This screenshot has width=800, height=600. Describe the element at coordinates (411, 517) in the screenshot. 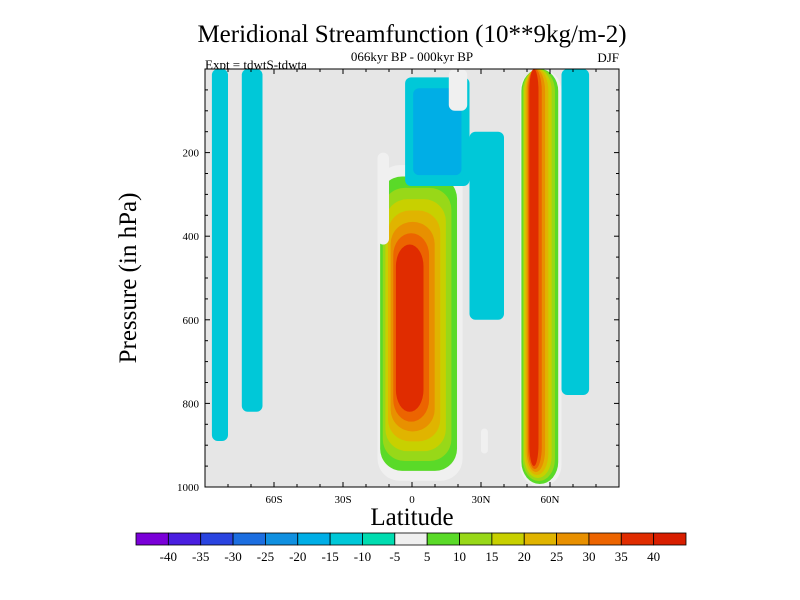

I see `x-axis-label: Latitude` at that location.